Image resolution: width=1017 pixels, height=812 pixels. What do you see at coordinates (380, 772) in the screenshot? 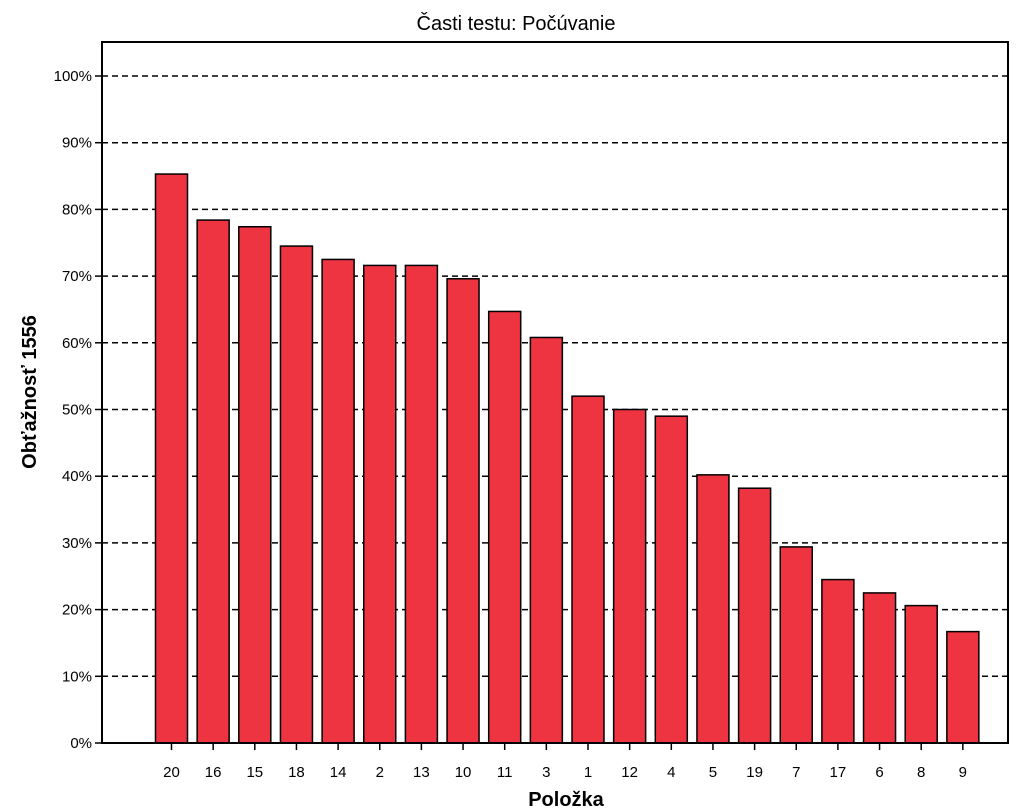
I see `x-tick-label: 2` at bounding box center [380, 772].